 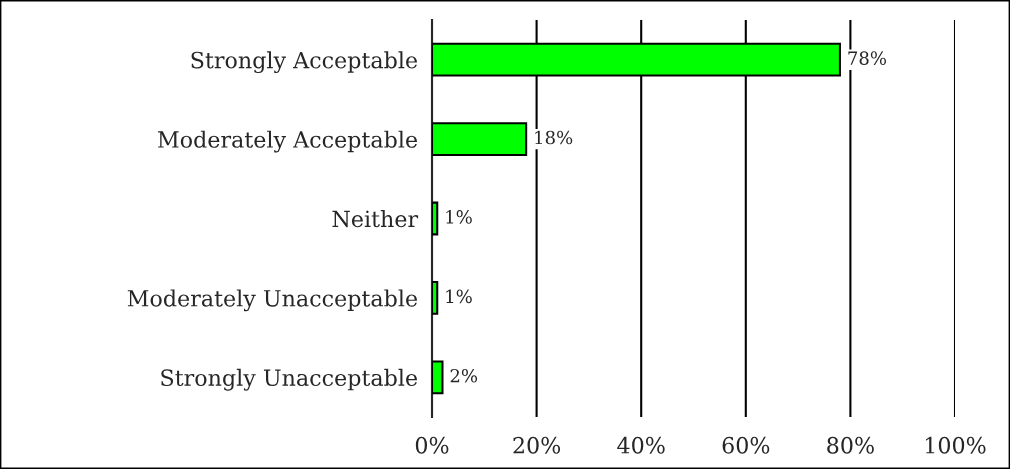 What do you see at coordinates (641, 445) in the screenshot?
I see `x-tick-label: 40%` at bounding box center [641, 445].